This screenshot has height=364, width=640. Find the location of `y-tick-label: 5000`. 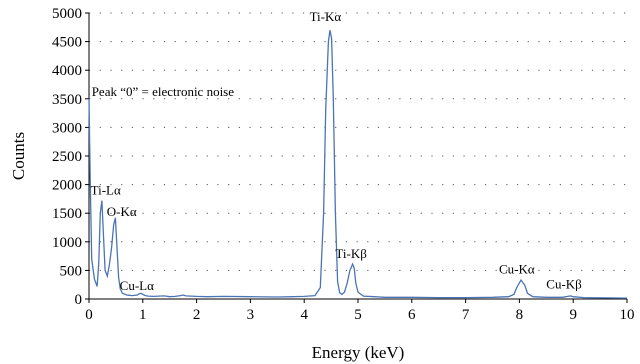

y-tick-label: 5000 is located at coordinates (67, 14).